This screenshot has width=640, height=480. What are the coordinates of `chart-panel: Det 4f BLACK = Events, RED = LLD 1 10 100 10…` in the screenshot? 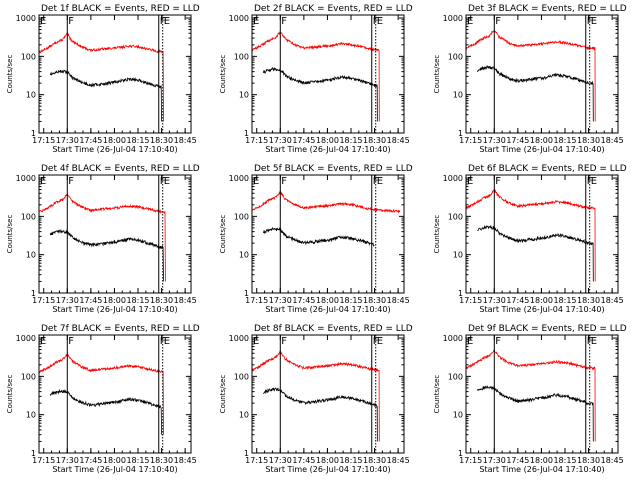 It's located at (103, 239).